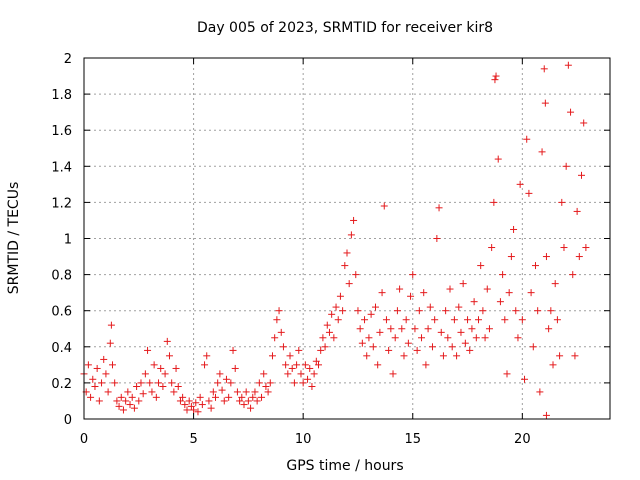 Image resolution: width=640 pixels, height=480 pixels. What do you see at coordinates (61, 131) in the screenshot?
I see `y-tick-label: 1.6` at bounding box center [61, 131].